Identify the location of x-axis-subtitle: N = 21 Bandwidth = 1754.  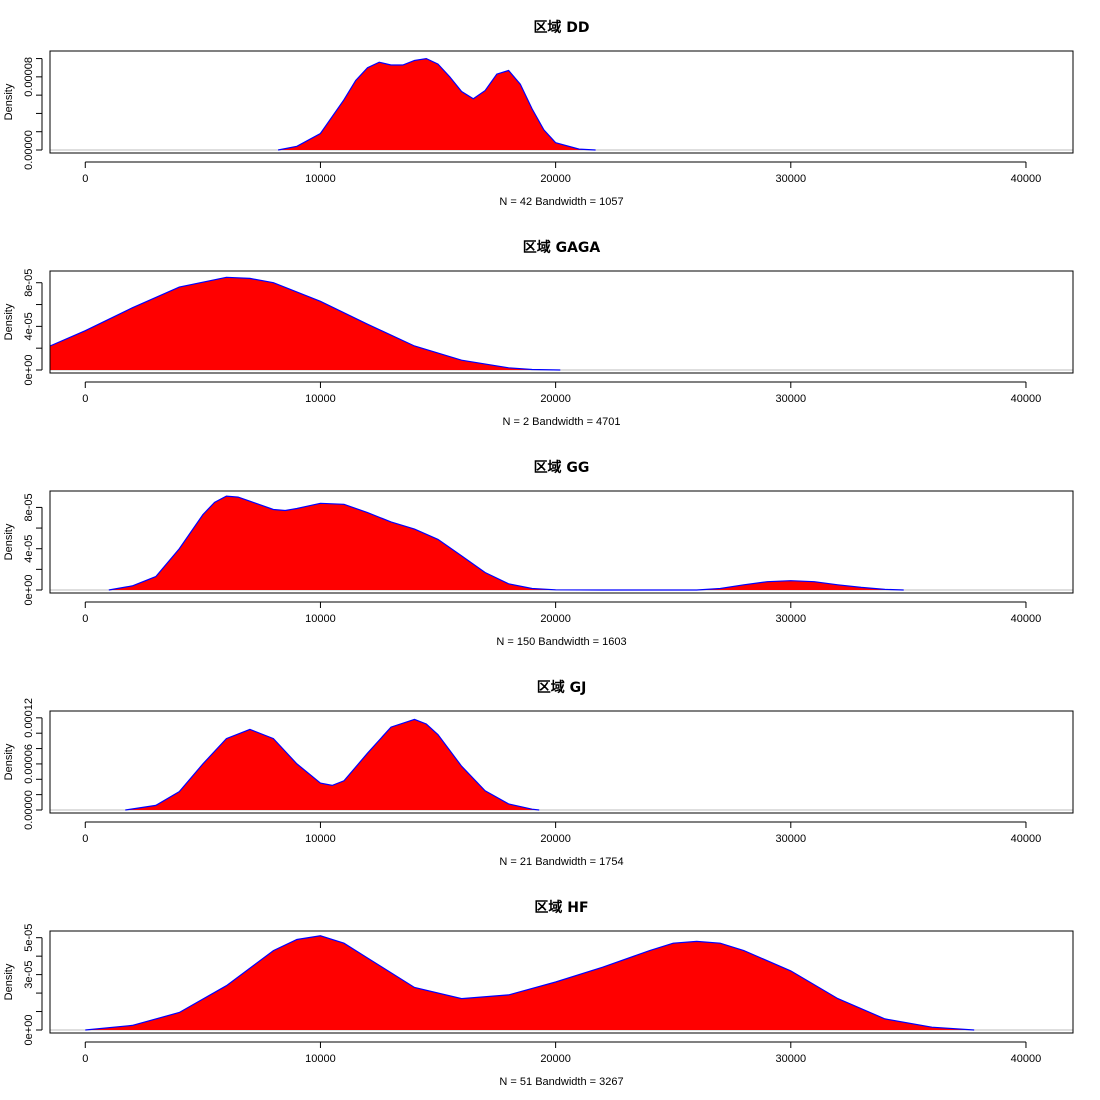
(561, 862).